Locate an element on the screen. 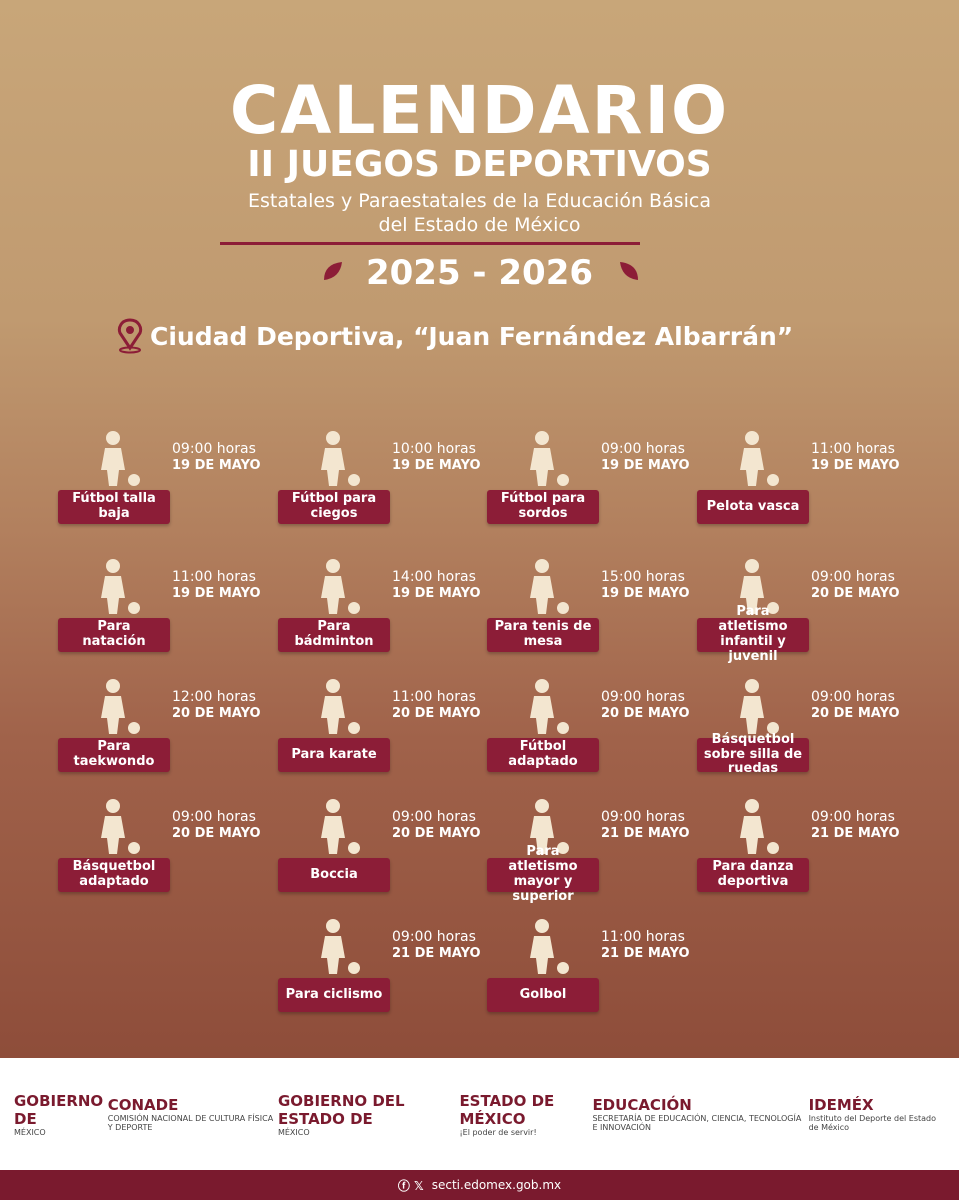  website: secti.edomex.gob.mx is located at coordinates (496, 1185).